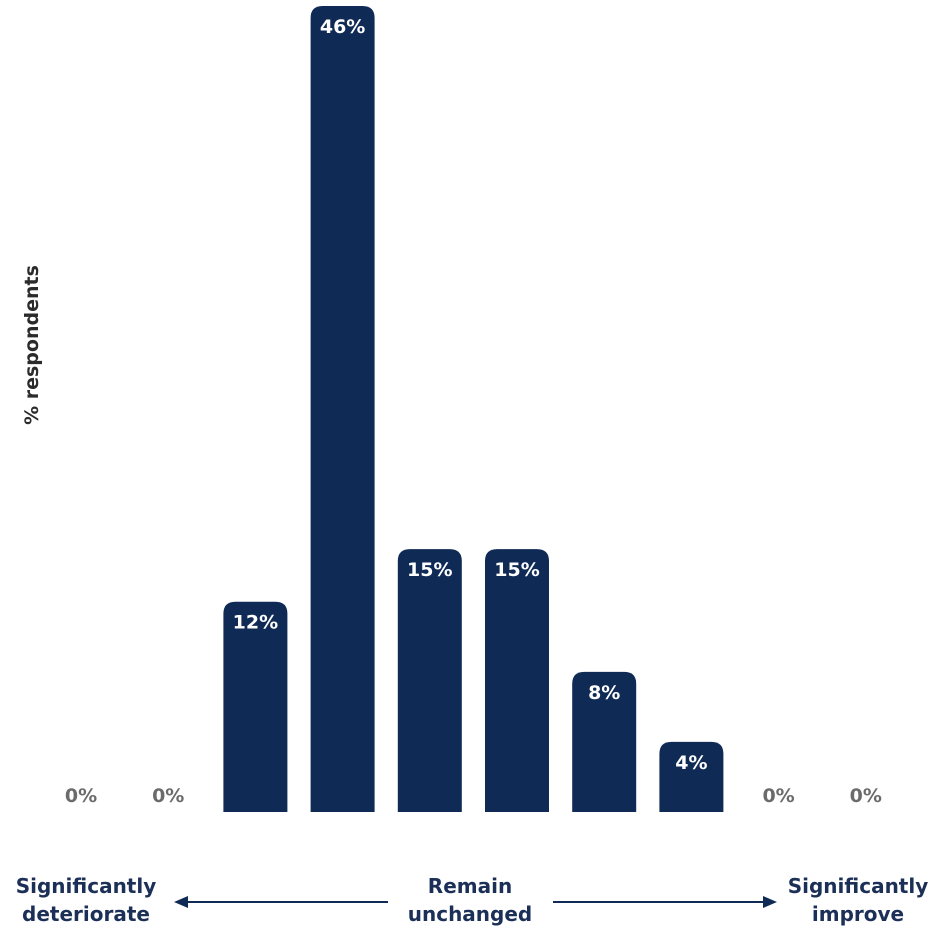 The height and width of the screenshot is (931, 937). Describe the element at coordinates (181, 902) in the screenshot. I see `arrow-left-head` at that location.